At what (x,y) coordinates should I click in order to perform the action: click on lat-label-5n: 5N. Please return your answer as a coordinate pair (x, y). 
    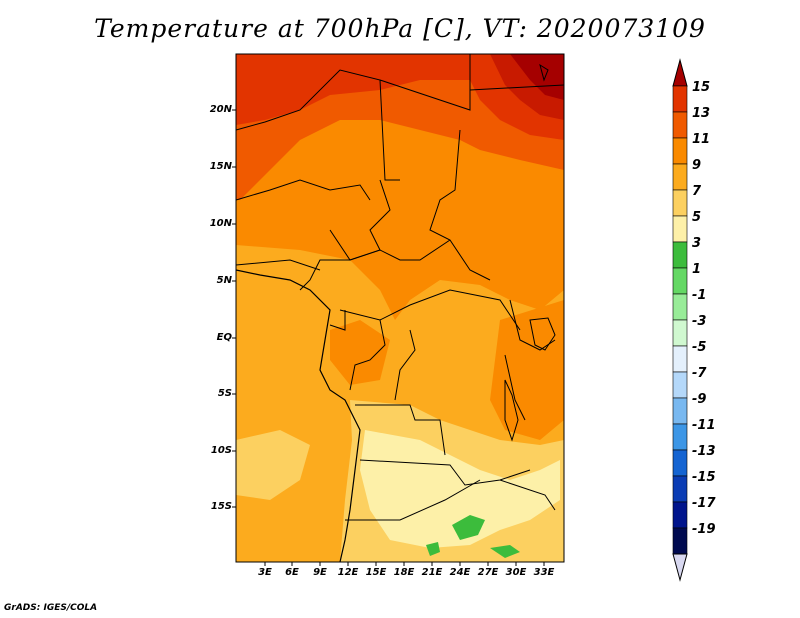
    Looking at the image, I should click on (224, 280).